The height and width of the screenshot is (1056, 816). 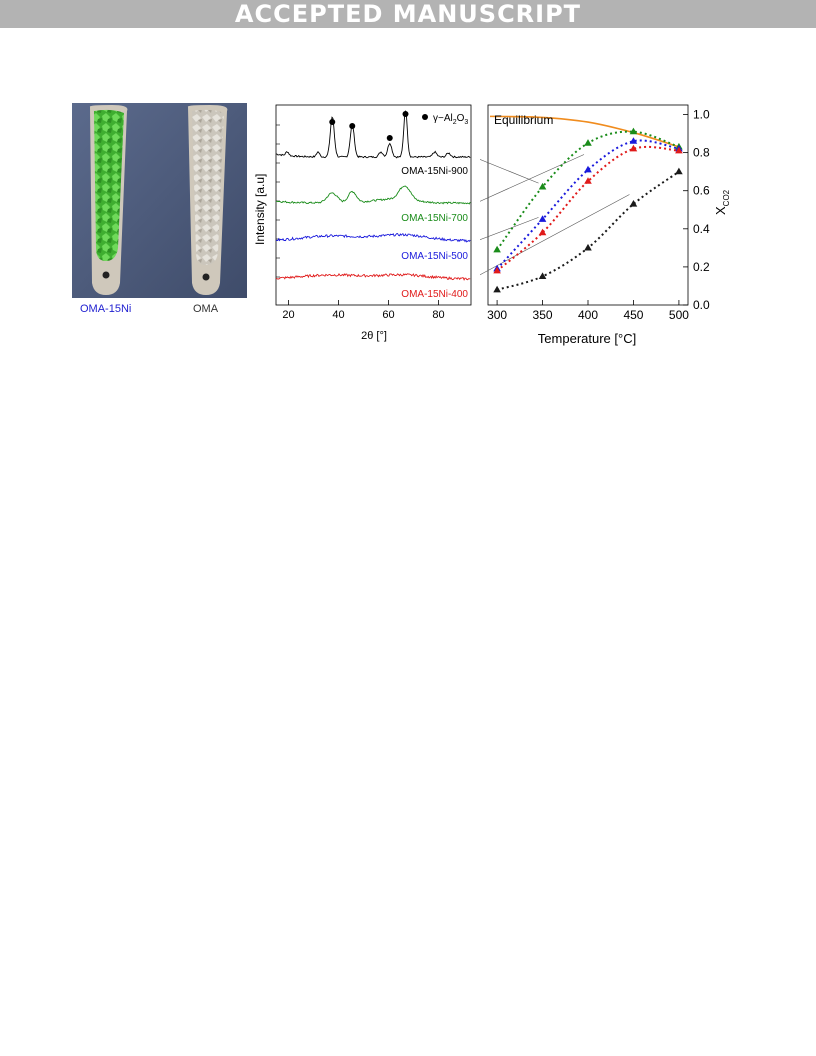 What do you see at coordinates (497, 315) in the screenshot?
I see `conversion-x-tick-label: 300` at bounding box center [497, 315].